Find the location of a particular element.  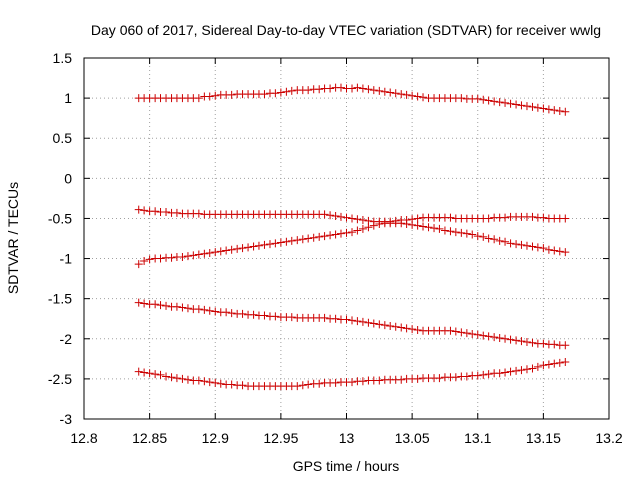

x-tick-label: 13 is located at coordinates (347, 438).